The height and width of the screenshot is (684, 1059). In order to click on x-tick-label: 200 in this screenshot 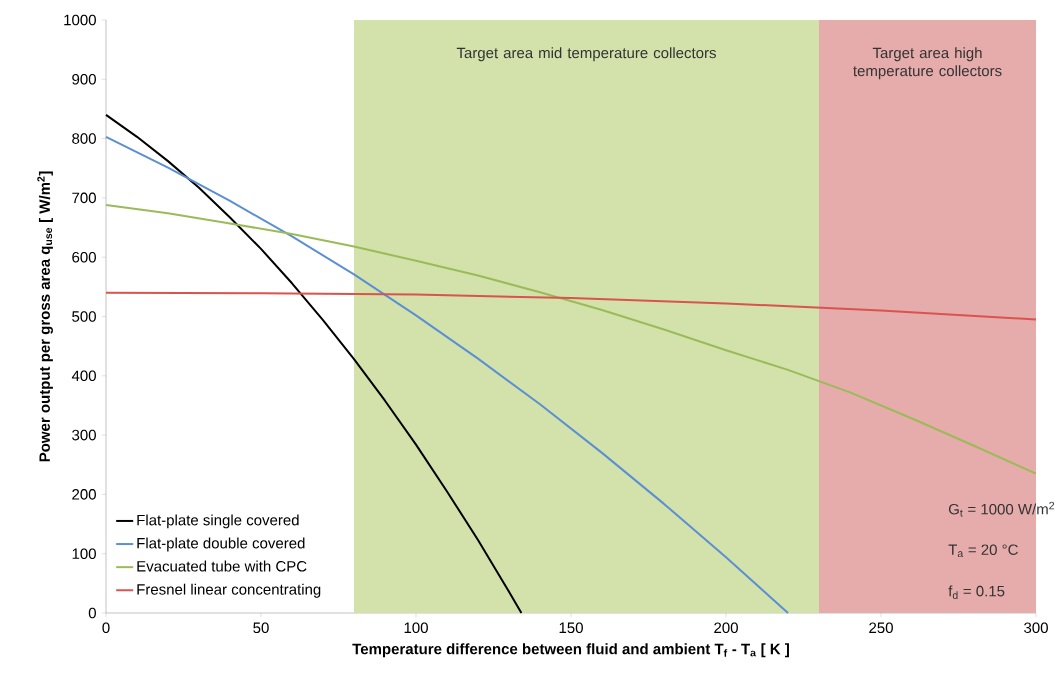, I will do `click(726, 628)`.